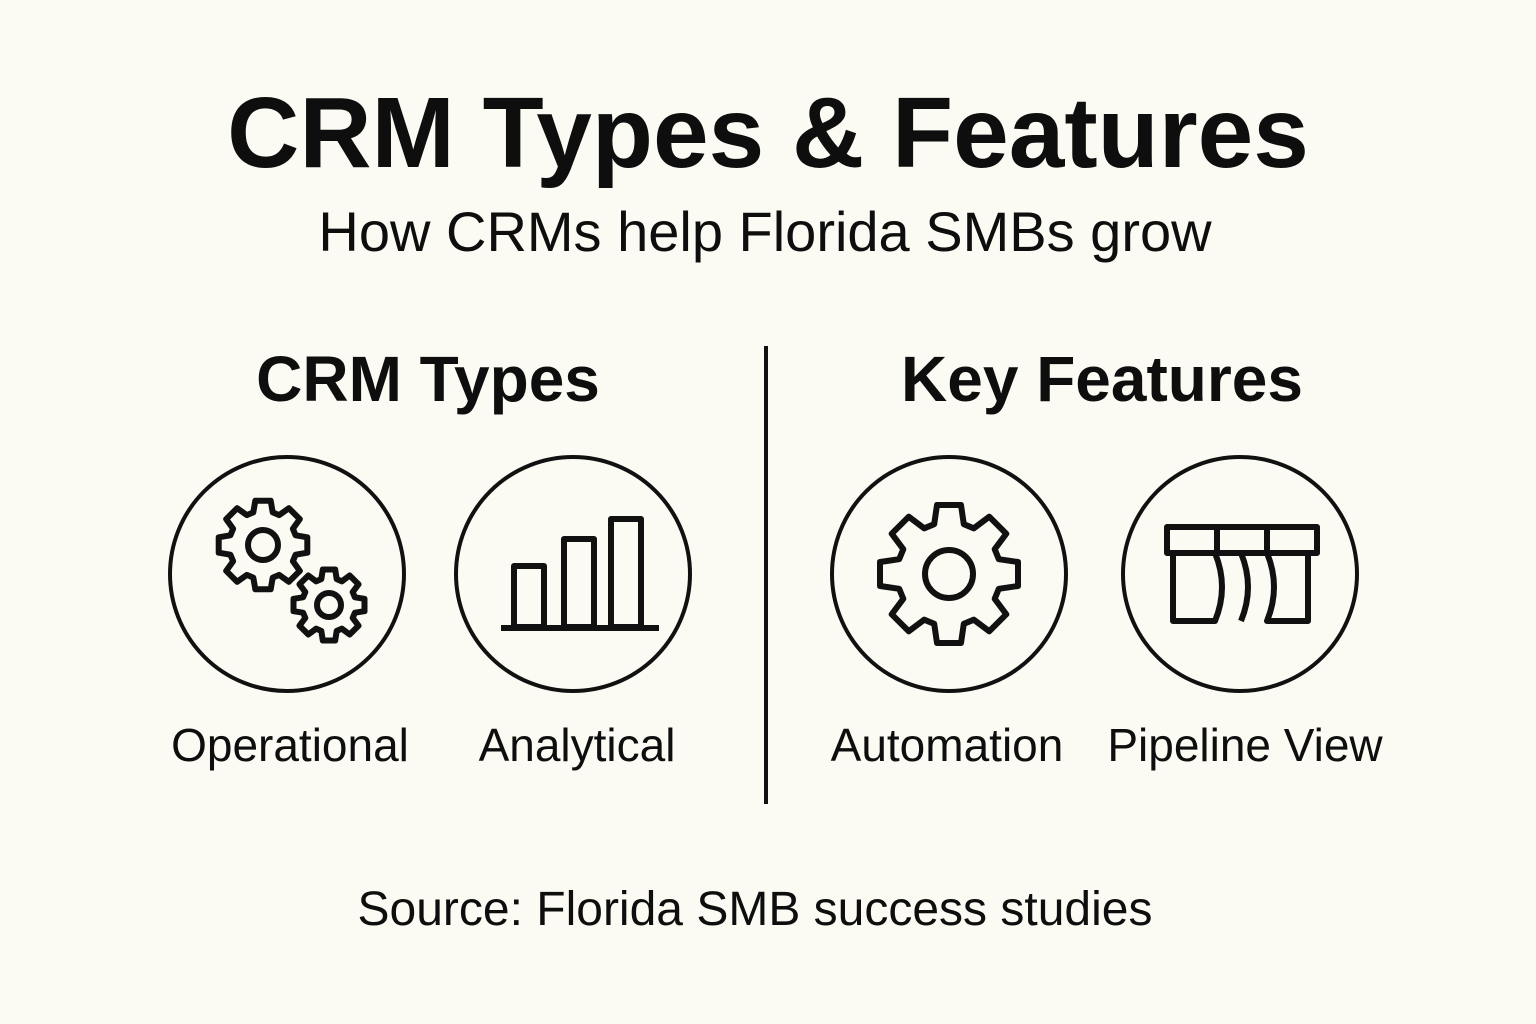  Describe the element at coordinates (768, 133) in the screenshot. I see `page-title: CRM Types & Features` at that location.